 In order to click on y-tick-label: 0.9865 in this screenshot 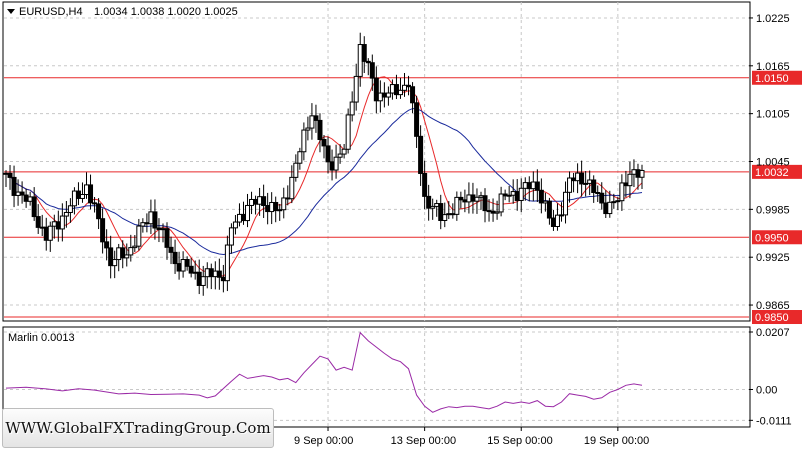, I will do `click(773, 306)`.